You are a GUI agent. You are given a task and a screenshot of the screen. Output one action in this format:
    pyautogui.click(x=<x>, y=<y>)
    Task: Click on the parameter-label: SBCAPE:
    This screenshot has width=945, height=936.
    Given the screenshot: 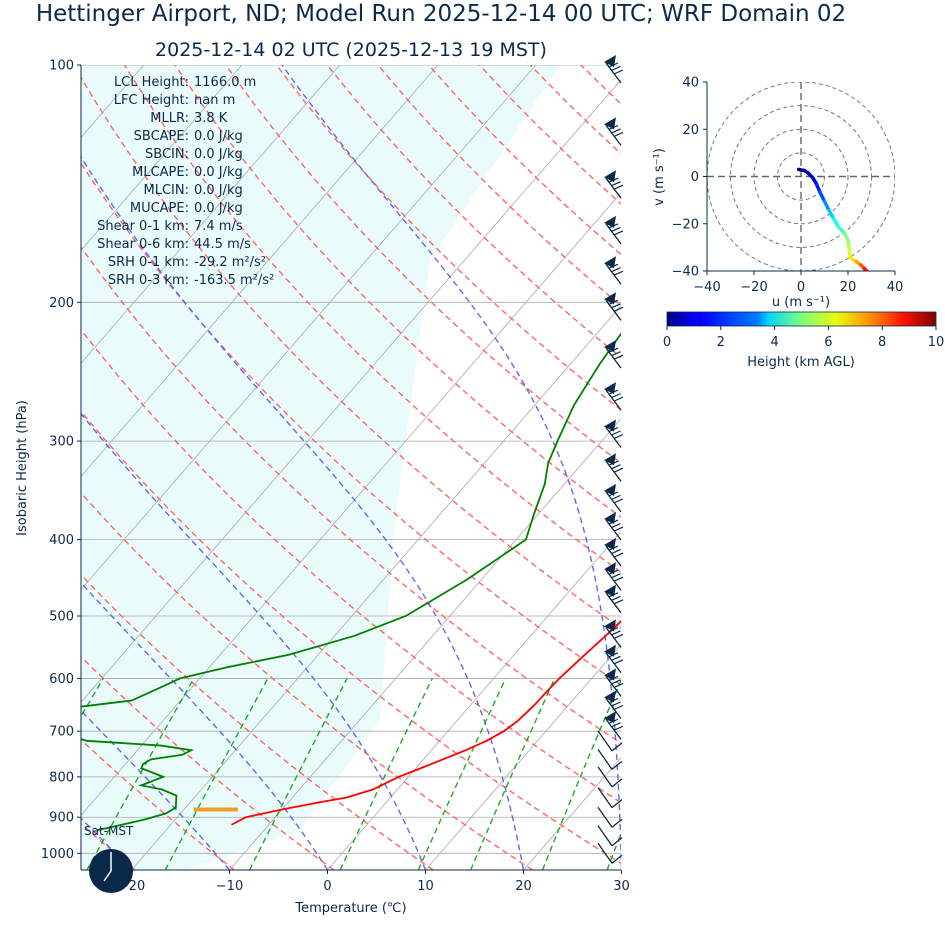 What is the action you would take?
    pyautogui.click(x=161, y=136)
    